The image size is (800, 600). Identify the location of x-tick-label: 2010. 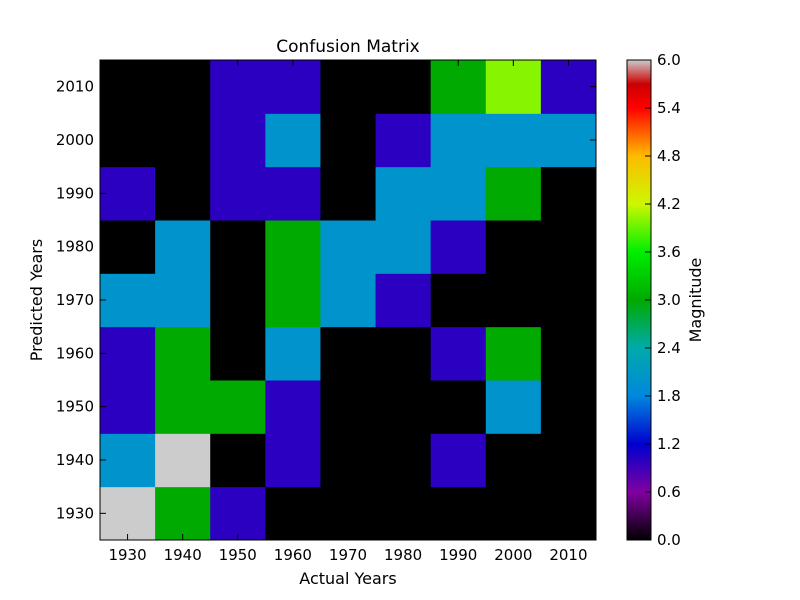
(568, 555).